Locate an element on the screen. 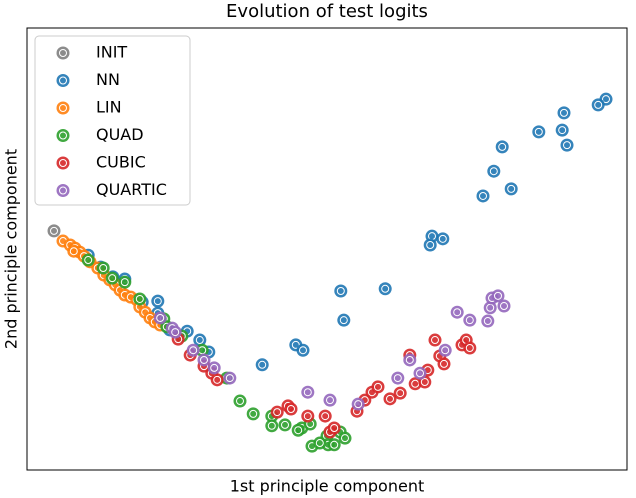 This screenshot has width=636, height=498. legend: INIT NN LIN QUAD CUBIC QUARTIC is located at coordinates (112, 120).